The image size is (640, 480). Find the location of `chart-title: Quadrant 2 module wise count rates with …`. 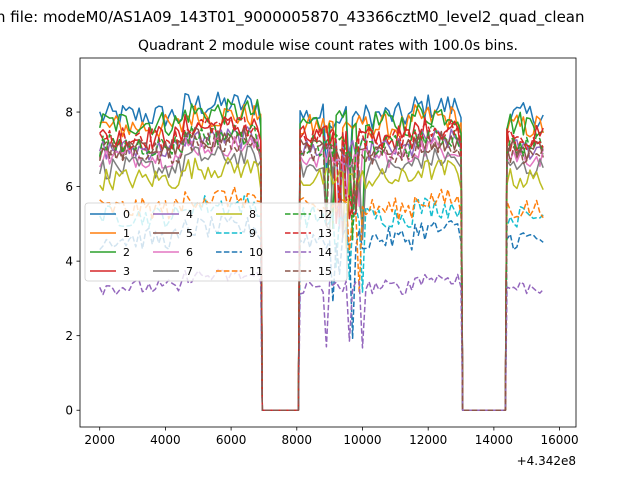

chart-title: Quadrant 2 module wise count rates with … is located at coordinates (328, 46).